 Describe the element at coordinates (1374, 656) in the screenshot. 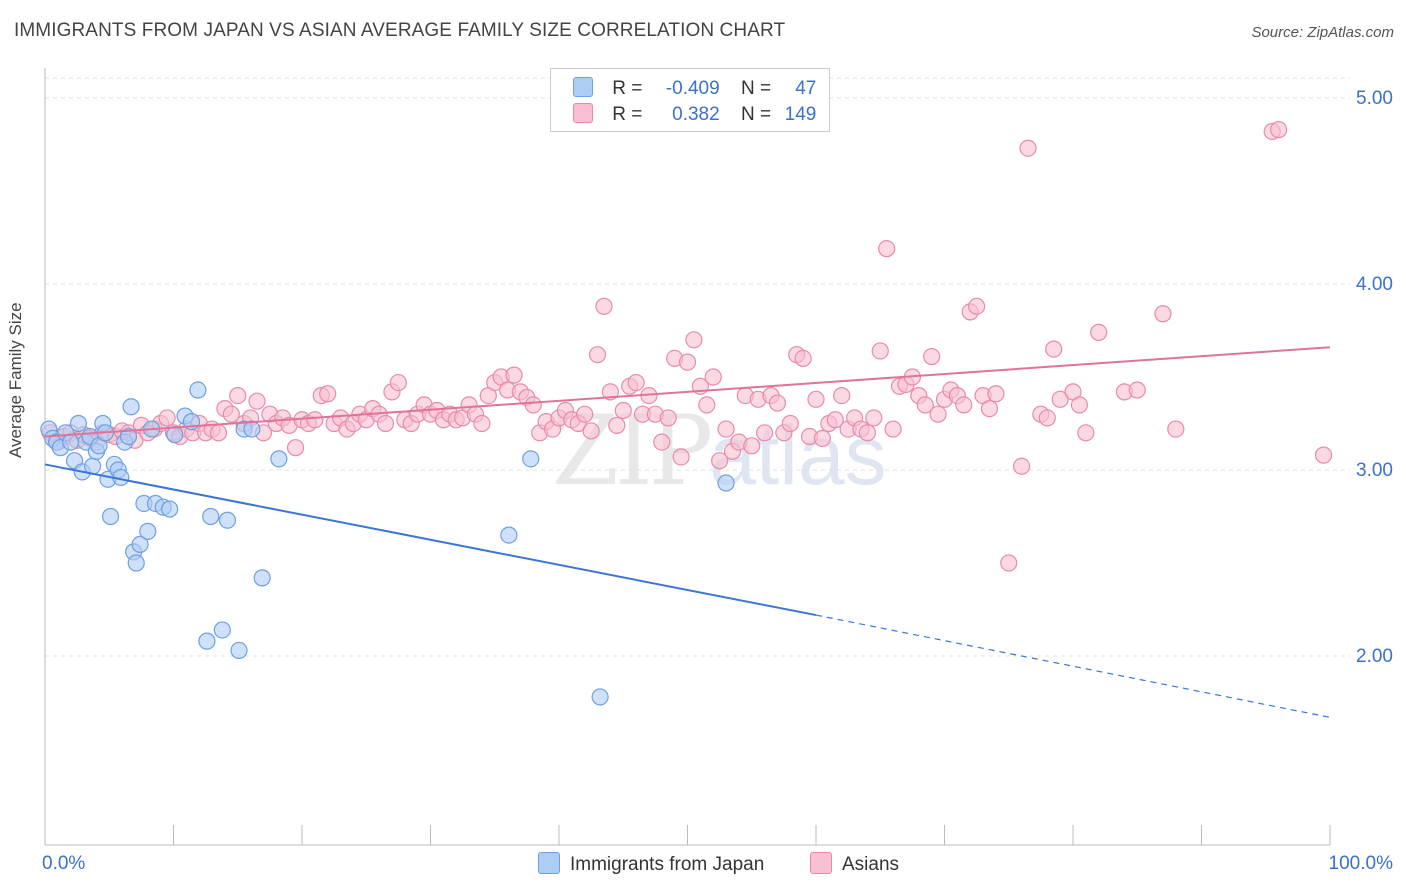

I see `y-tick-label: 2.00` at that location.